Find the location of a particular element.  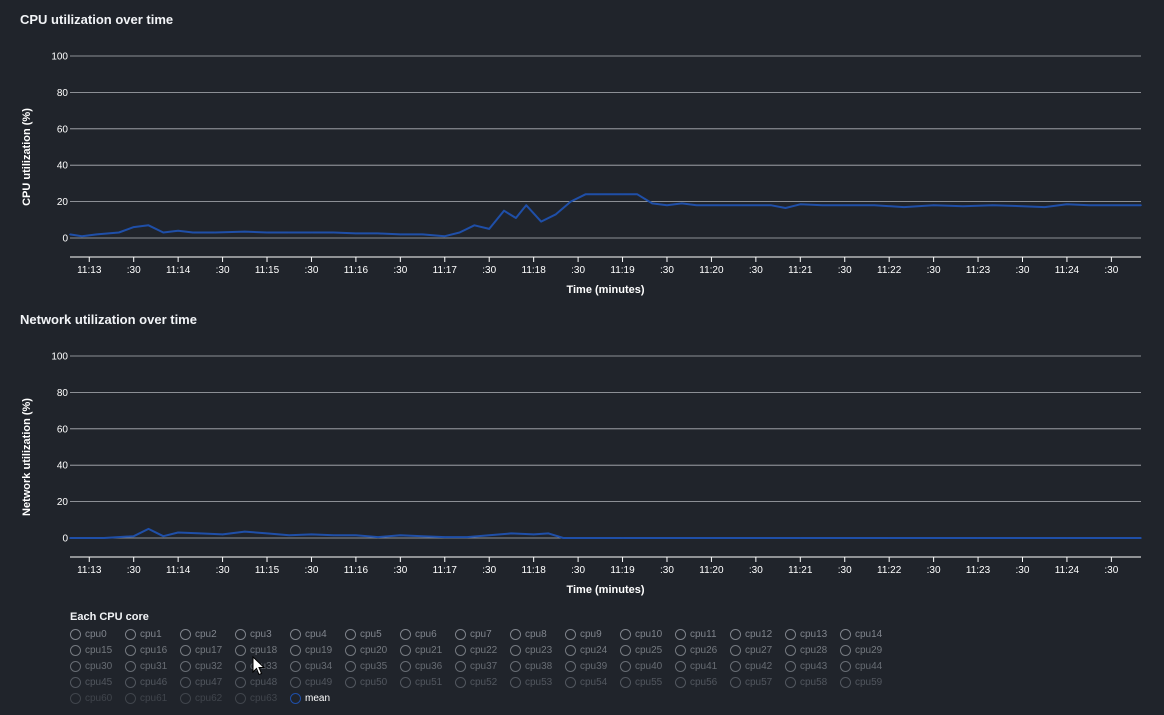

legend-item-label: cpu15 is located at coordinates (99, 650).